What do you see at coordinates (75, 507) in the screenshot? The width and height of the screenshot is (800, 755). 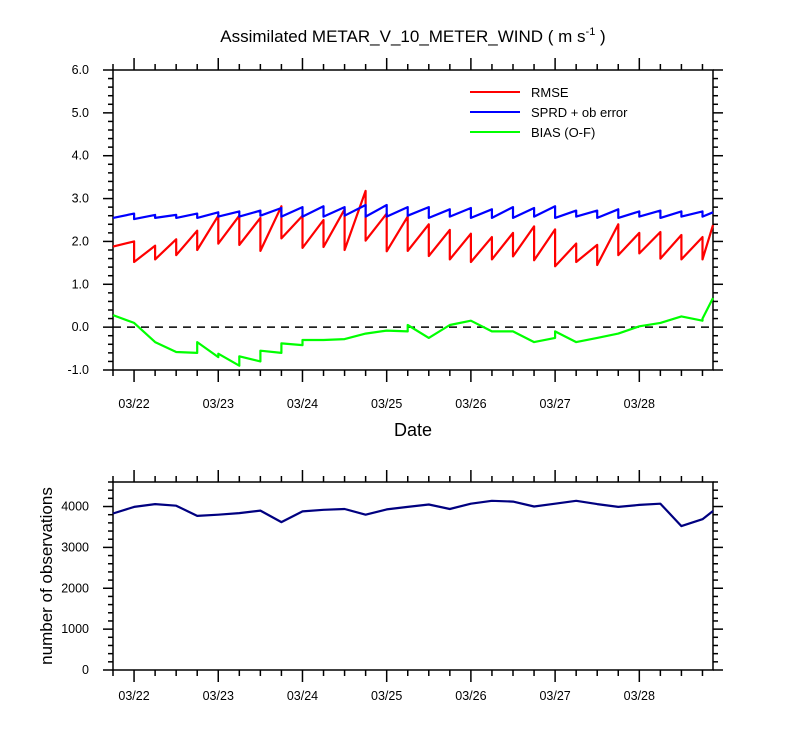 I see `y-tick-label: 4000` at bounding box center [75, 507].